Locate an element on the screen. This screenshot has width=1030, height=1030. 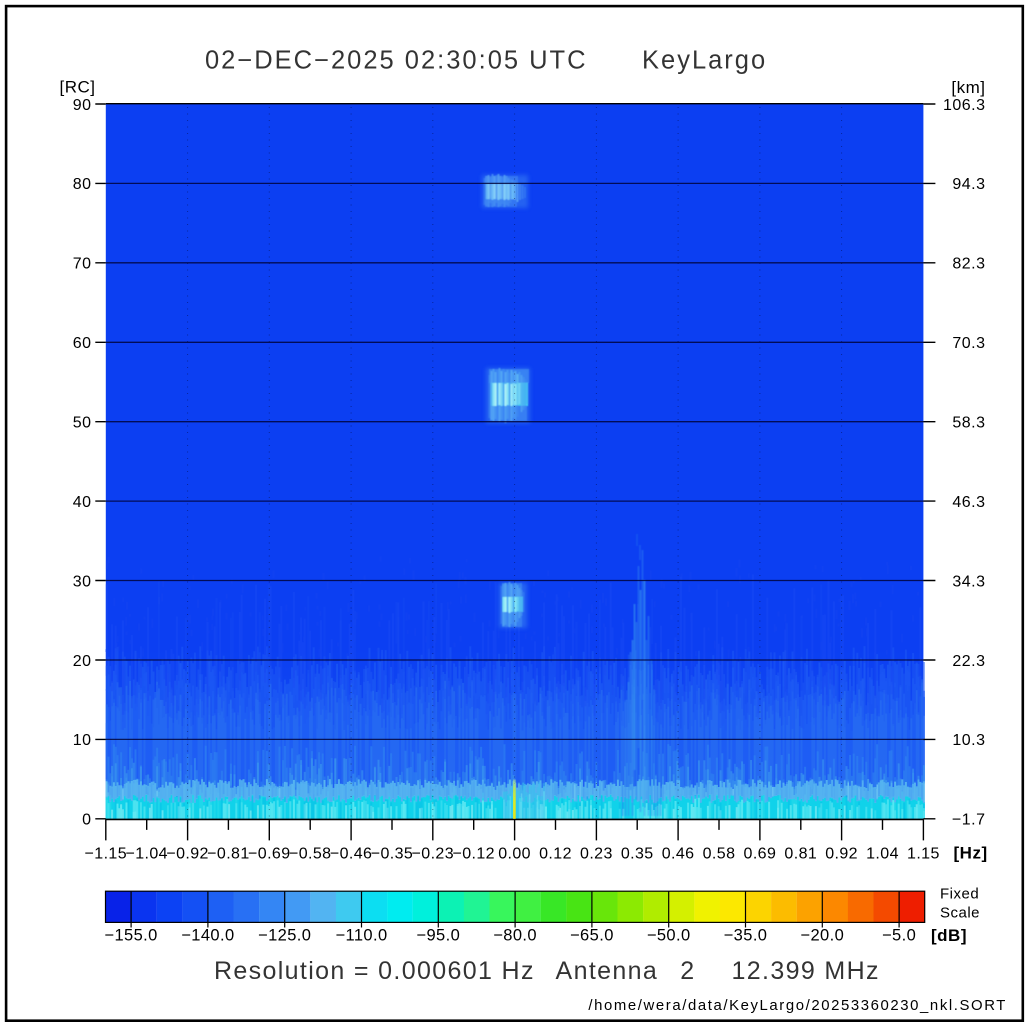
svg-text: 60 is located at coordinates (82, 343).